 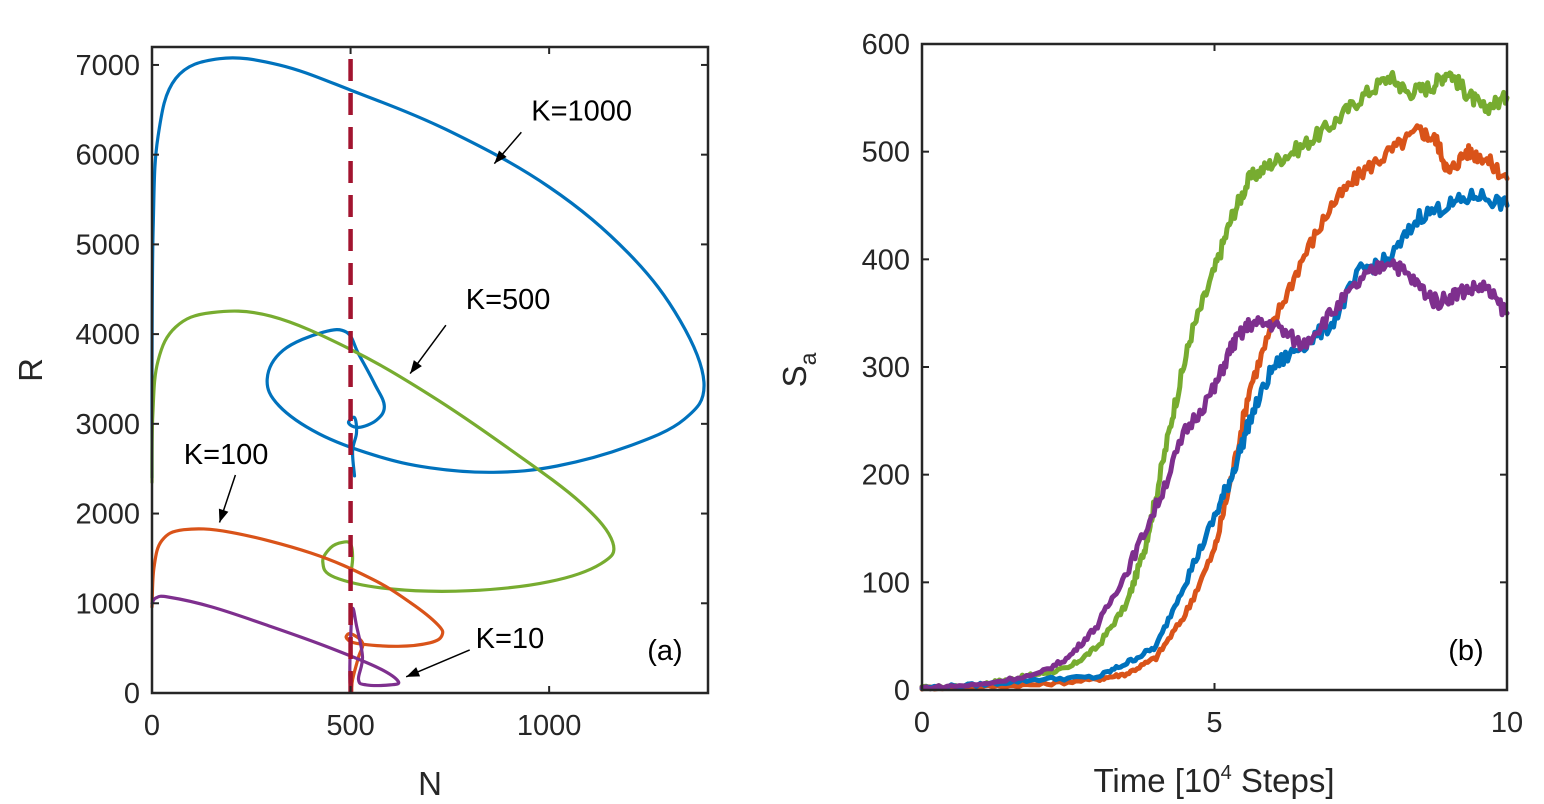 I want to click on panel-b-ylabel-main: S, so click(x=794, y=376).